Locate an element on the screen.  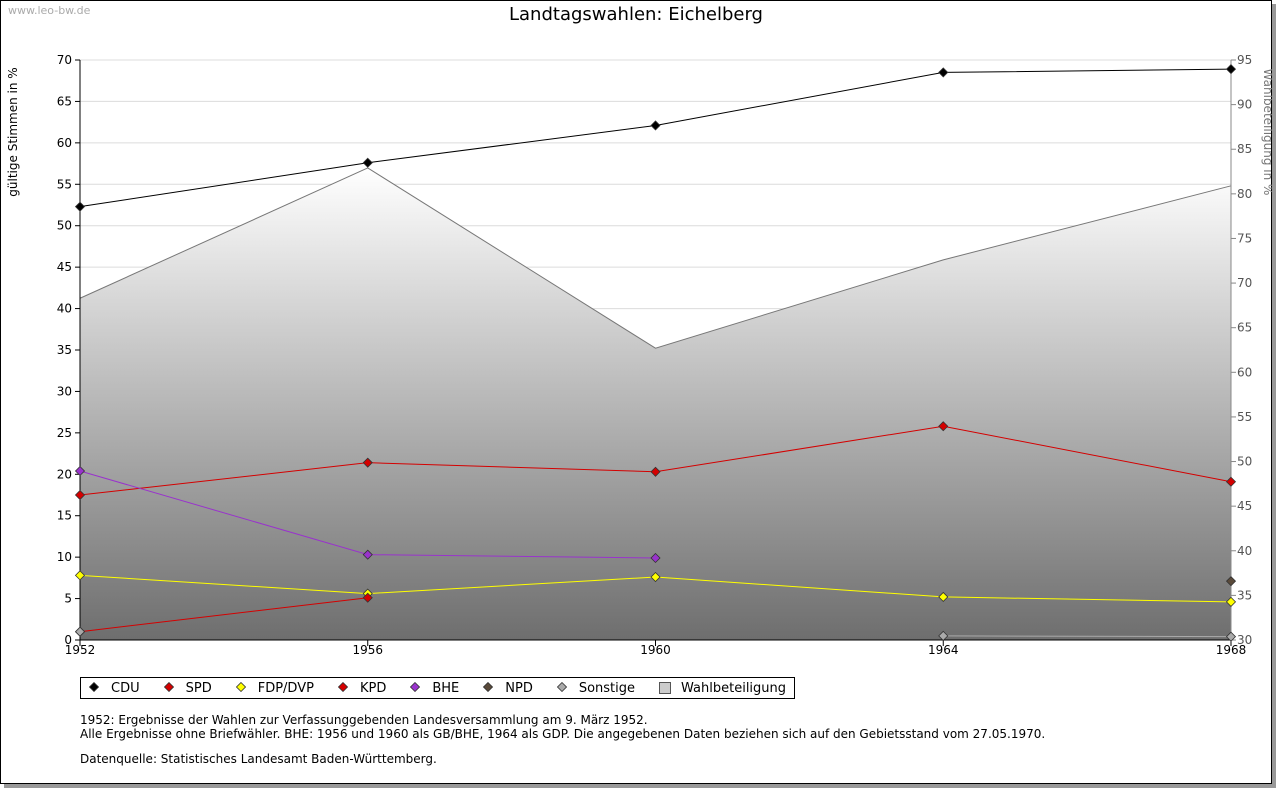
legend-item-bhe: BHE is located at coordinates (433, 688).